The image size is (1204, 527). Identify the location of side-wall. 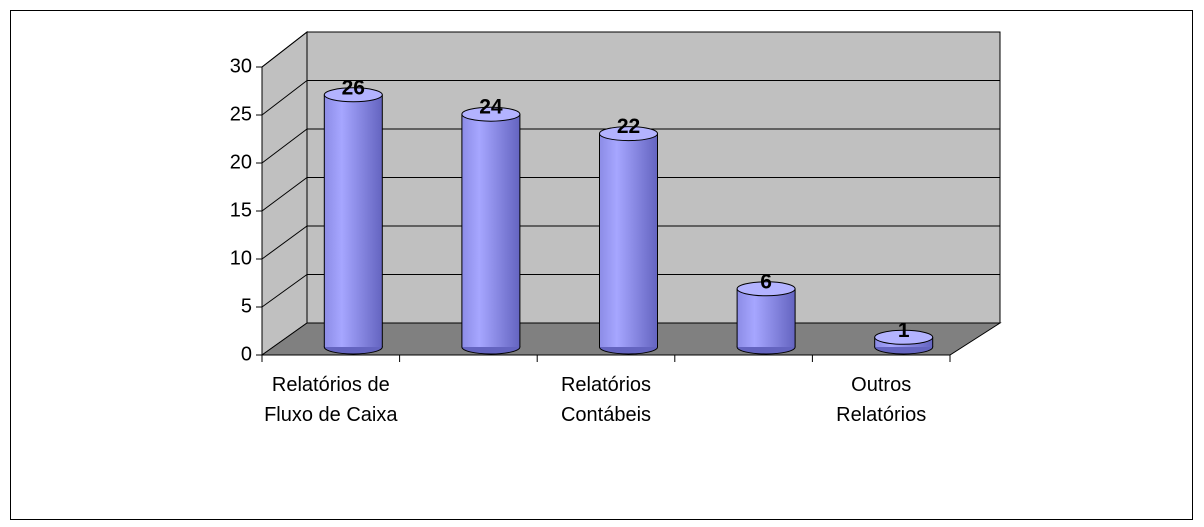
(284, 193).